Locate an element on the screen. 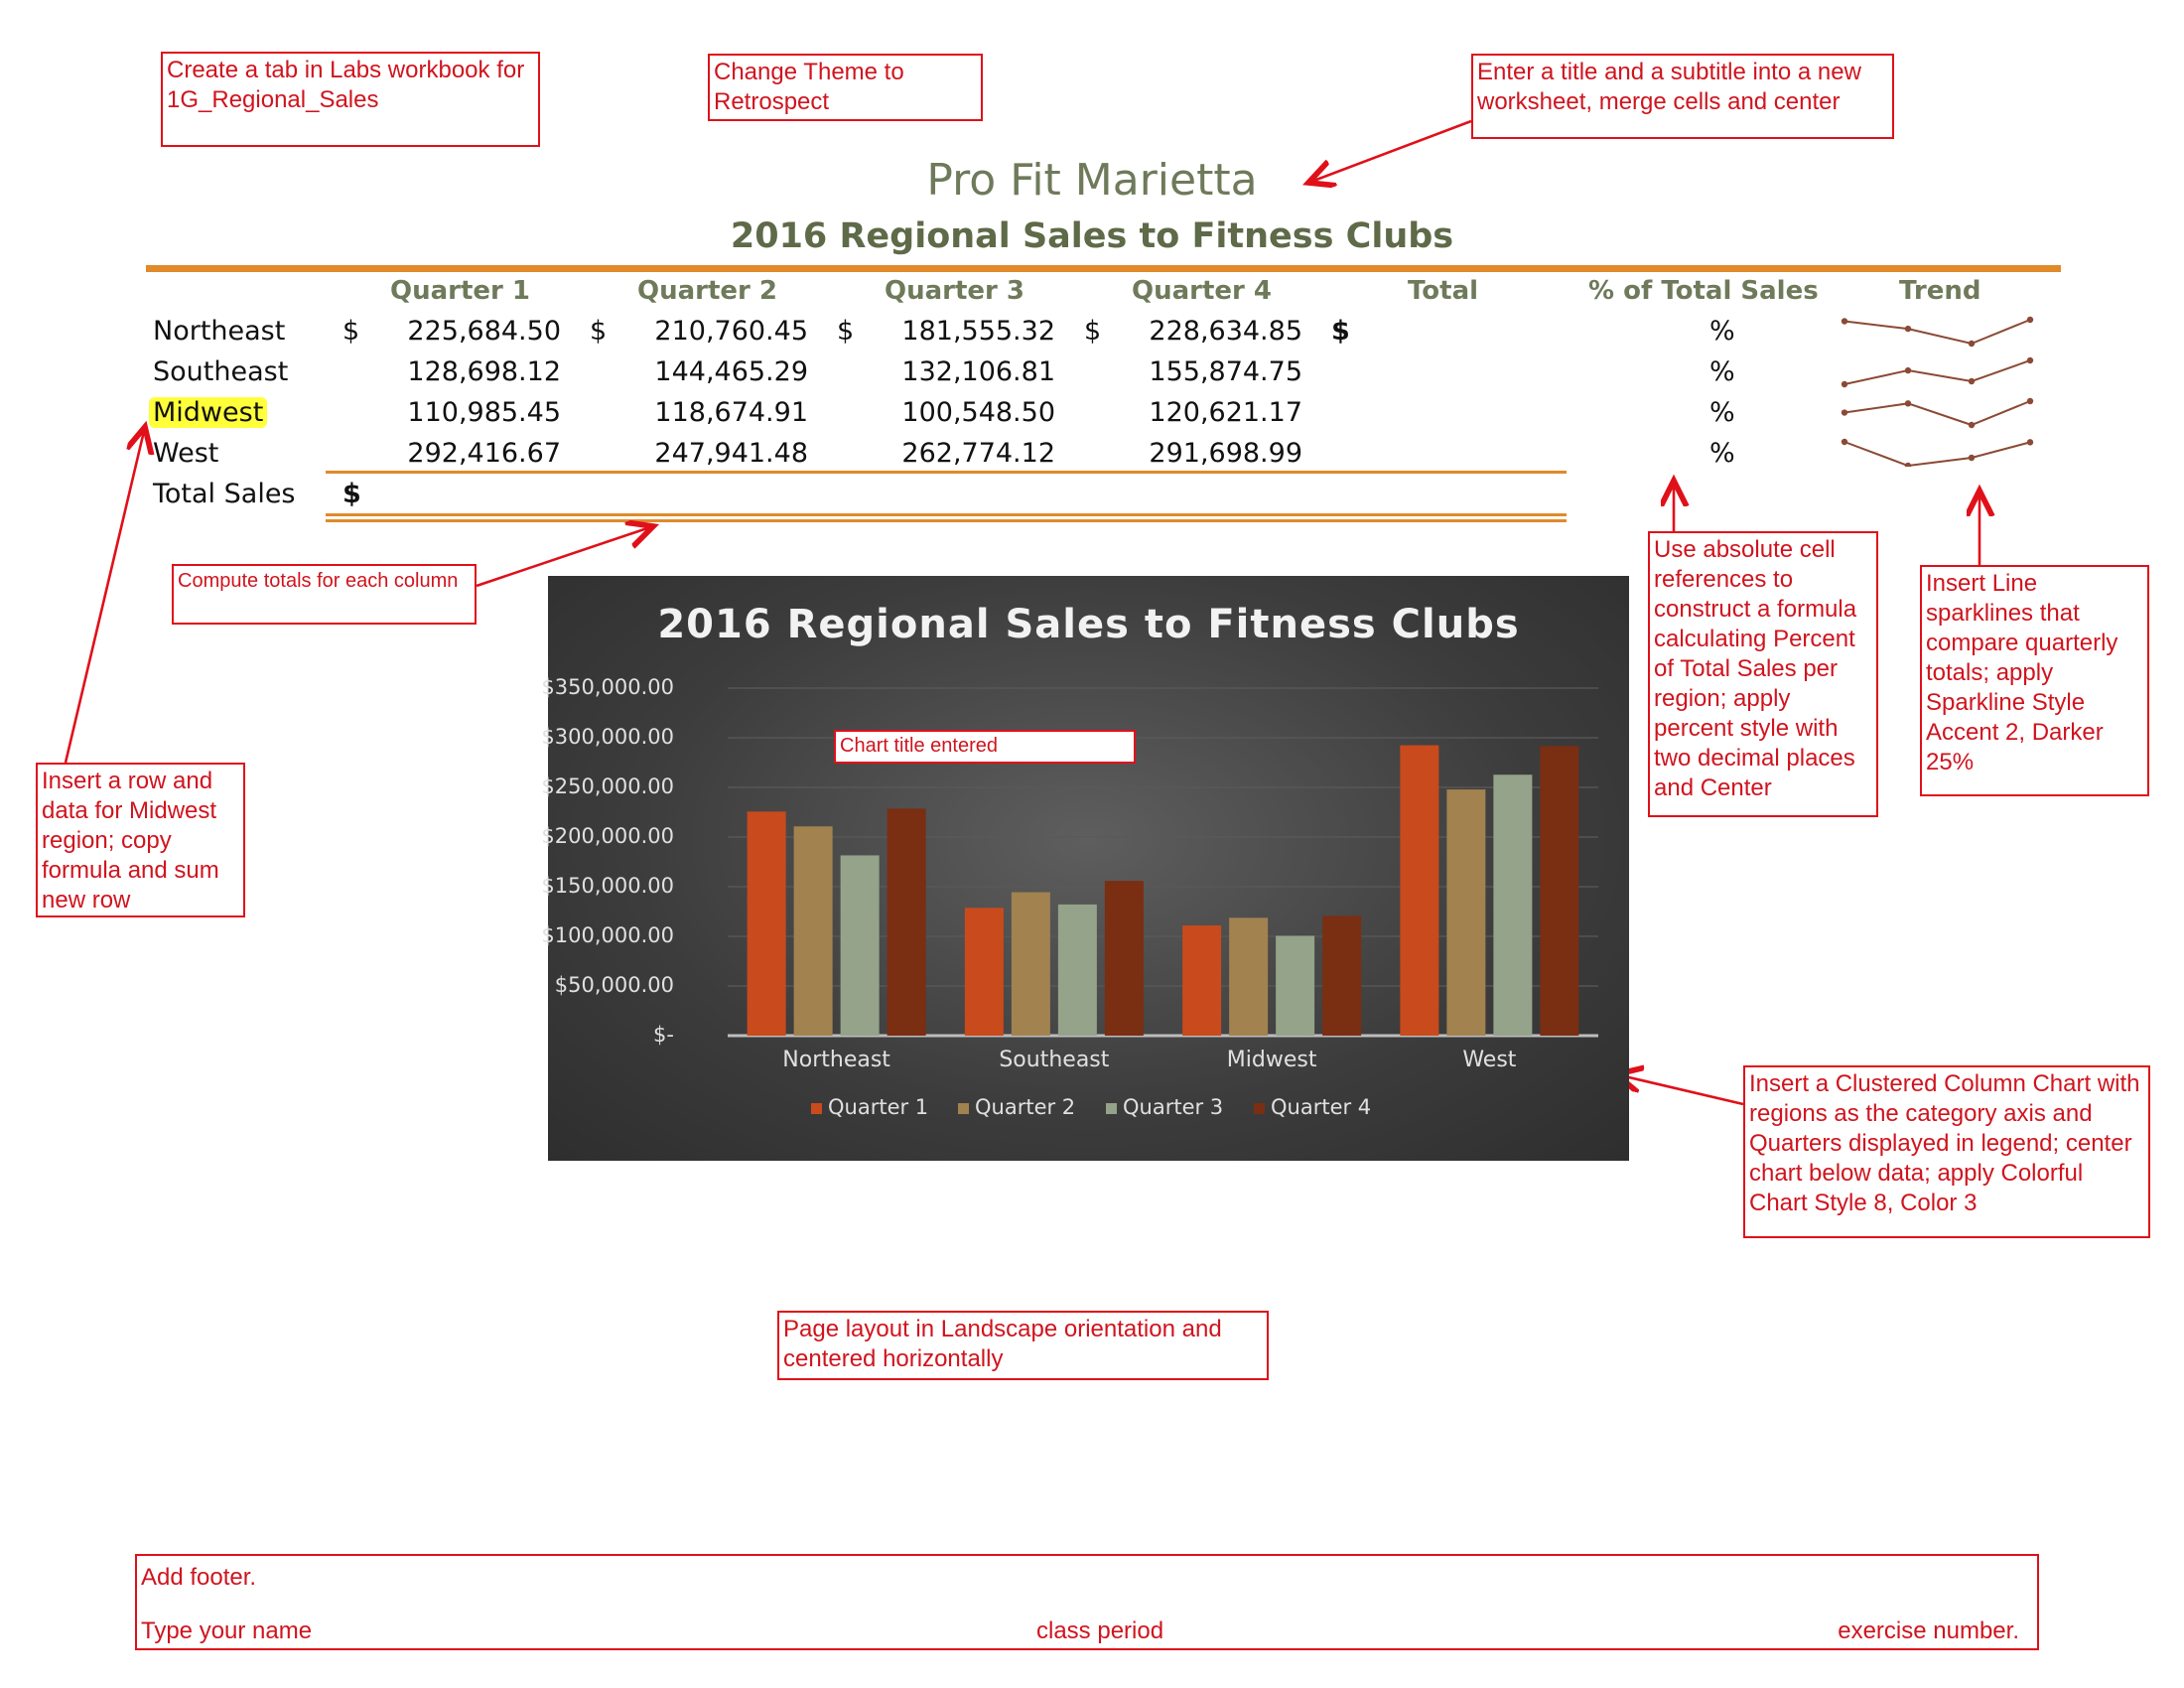 Image resolution: width=2184 pixels, height=1688 pixels. y-tick-label: $150,000.00 is located at coordinates (607, 886).